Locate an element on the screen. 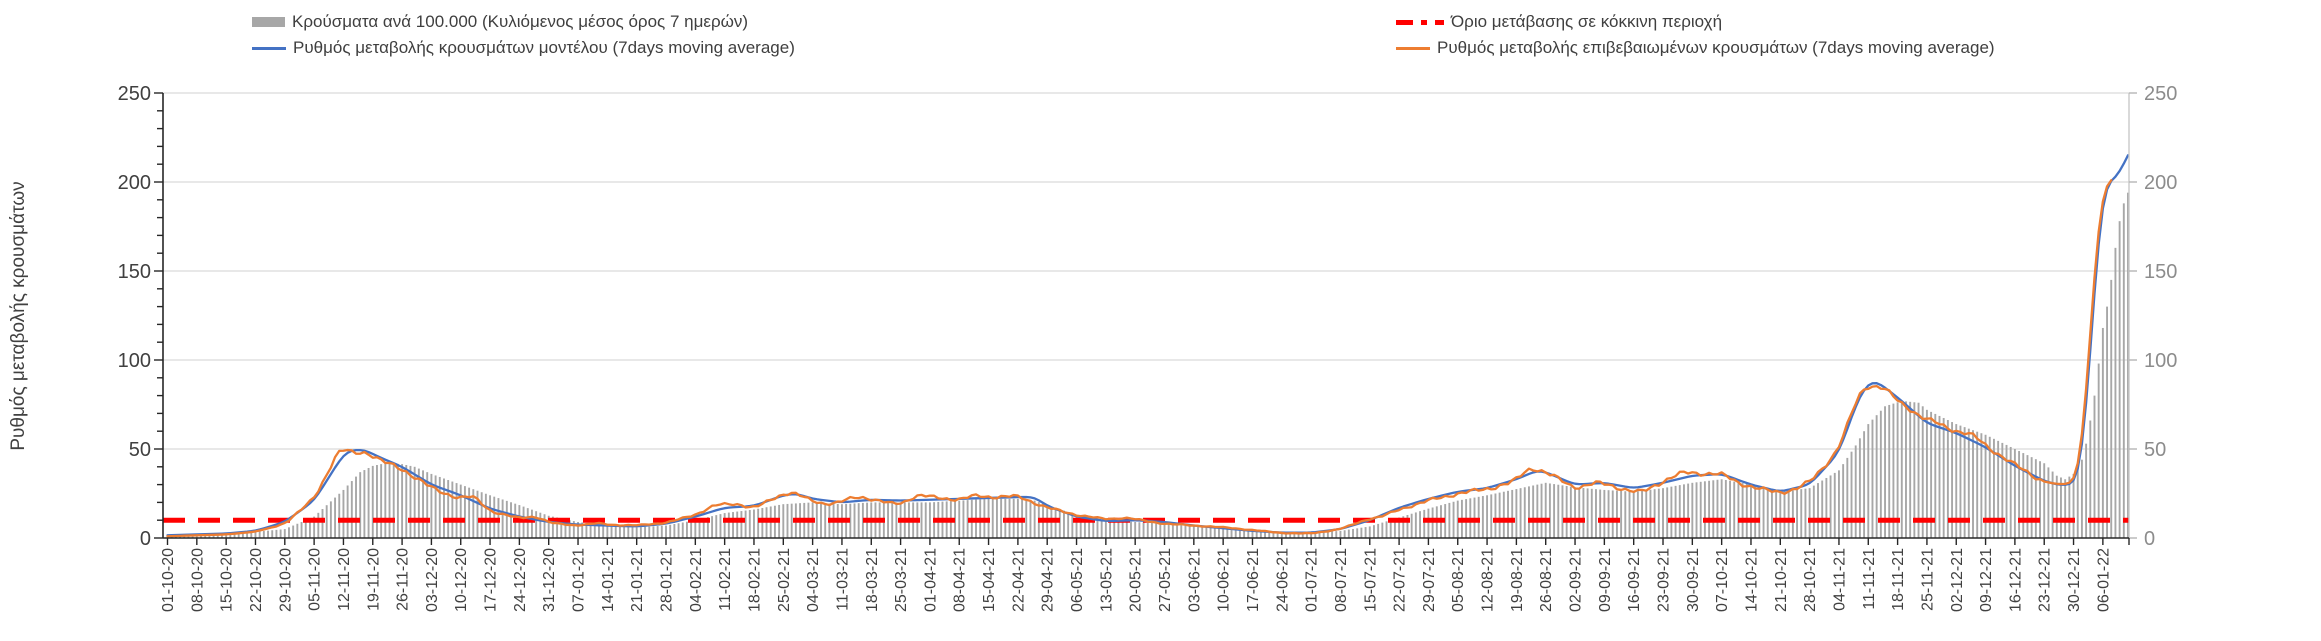  x-tick-label: 24-06-21 is located at coordinates (1282, 580).